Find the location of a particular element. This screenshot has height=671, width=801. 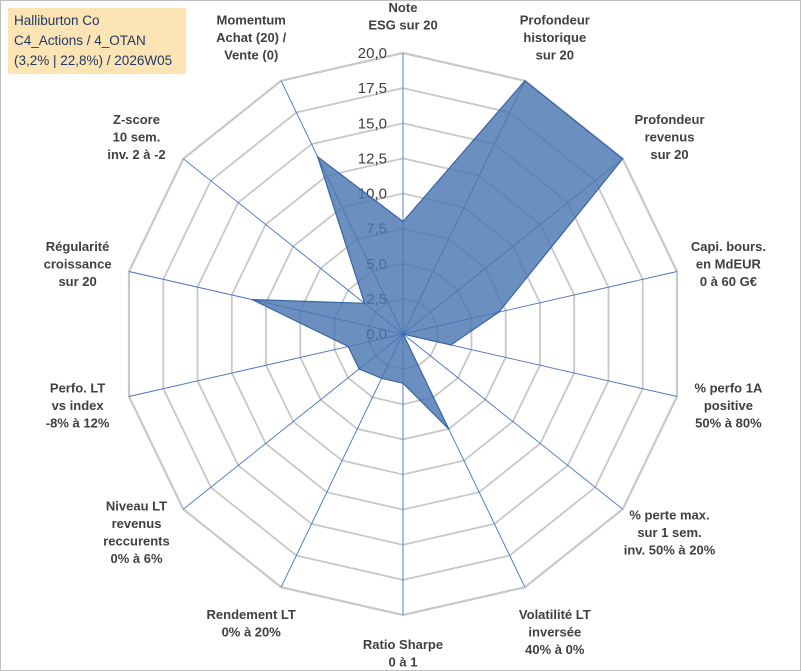

axis-label-4: % perfo 1A positive 50% à 80% is located at coordinates (728, 405).